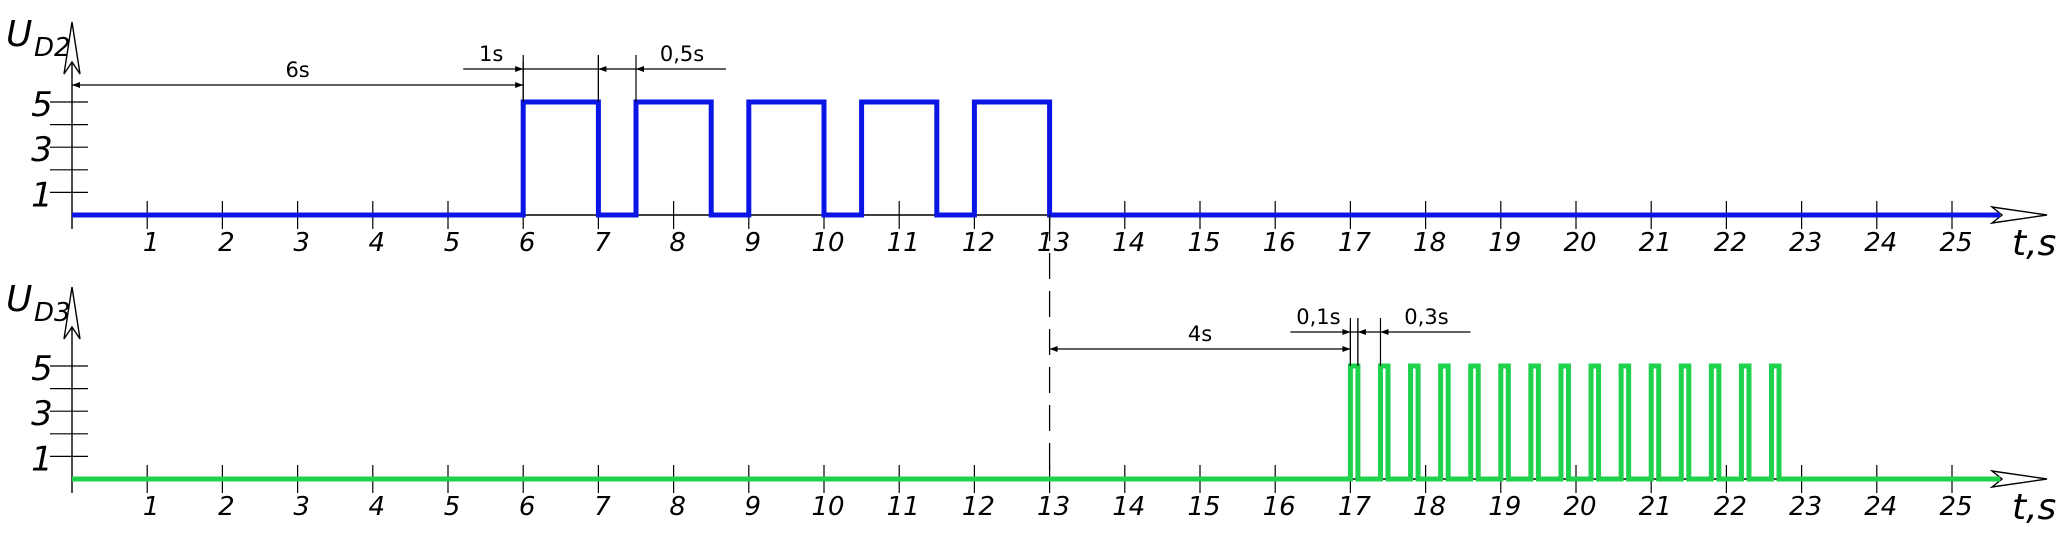 Image resolution: width=2058 pixels, height=557 pixels. What do you see at coordinates (72, 48) in the screenshot?
I see `y-axis-arrow-icon` at bounding box center [72, 48].